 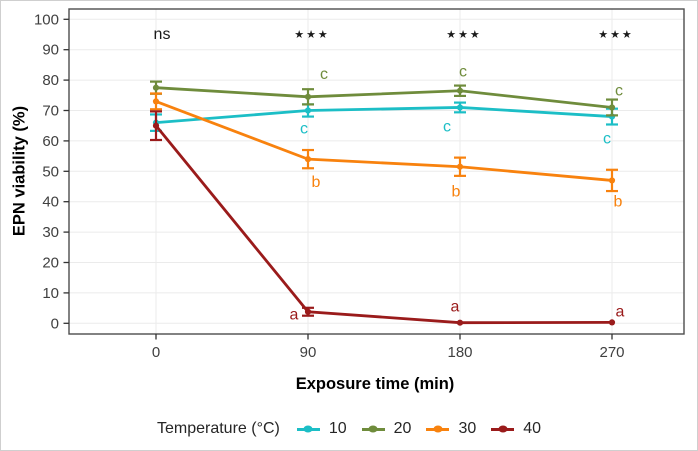 What do you see at coordinates (55, 323) in the screenshot?
I see `y-tick-label: 0` at bounding box center [55, 323].